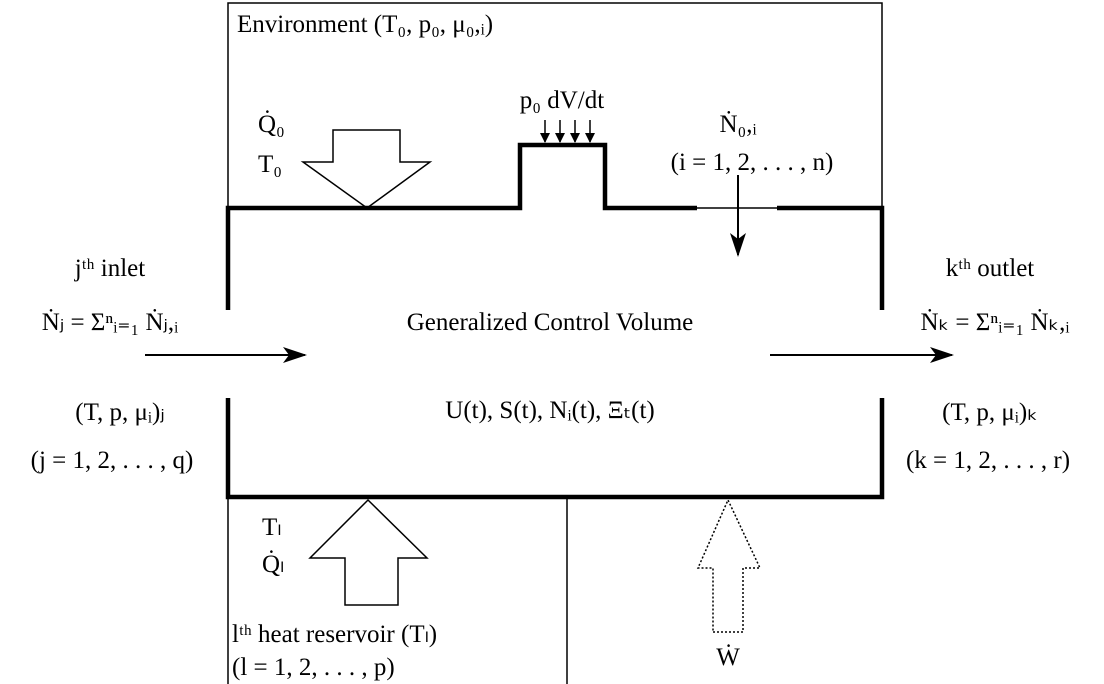 Image resolution: width=1104 pixels, height=684 pixels. Describe the element at coordinates (368, 552) in the screenshot. I see `reservoir-heat-arrow` at that location.